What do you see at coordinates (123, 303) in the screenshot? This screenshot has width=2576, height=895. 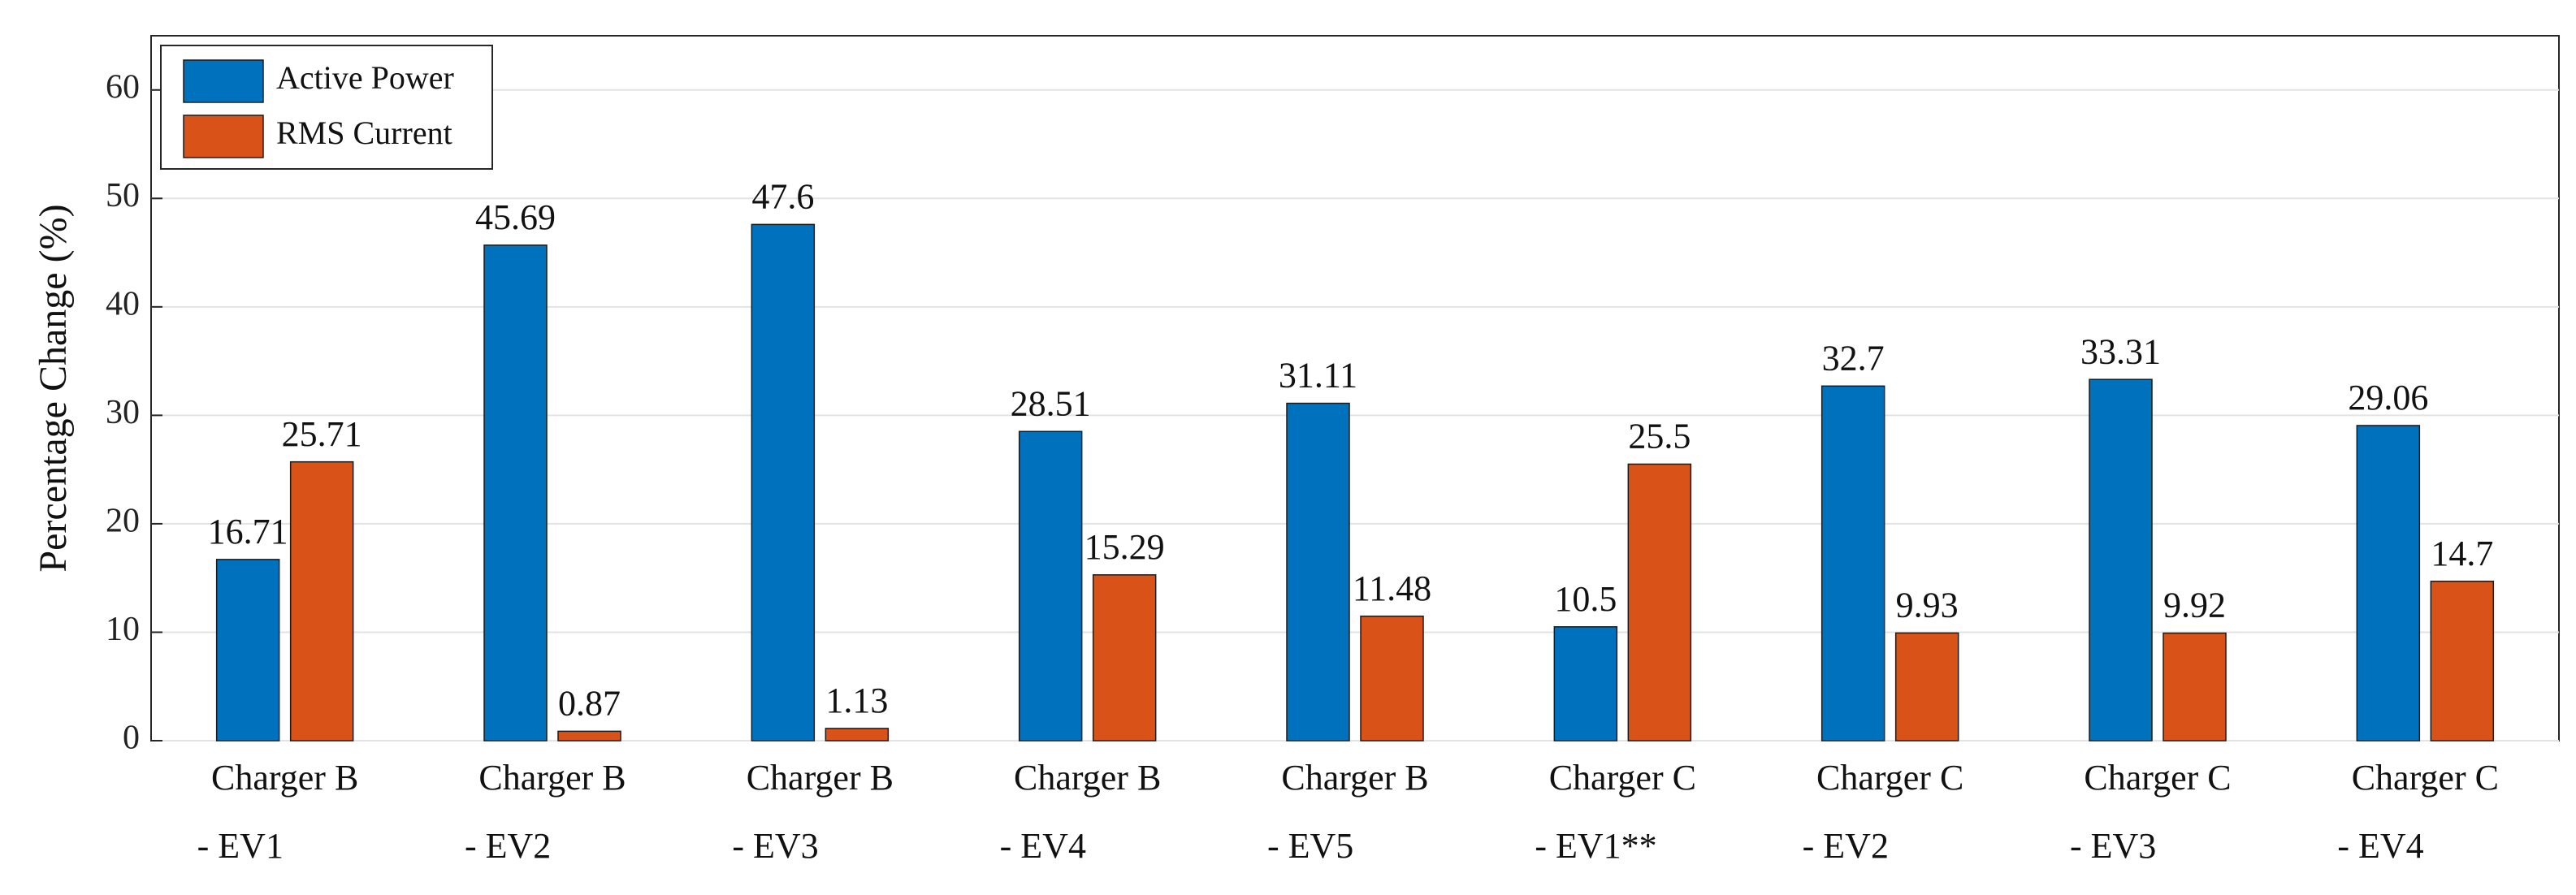 I see `y-tick-label: 40` at bounding box center [123, 303].